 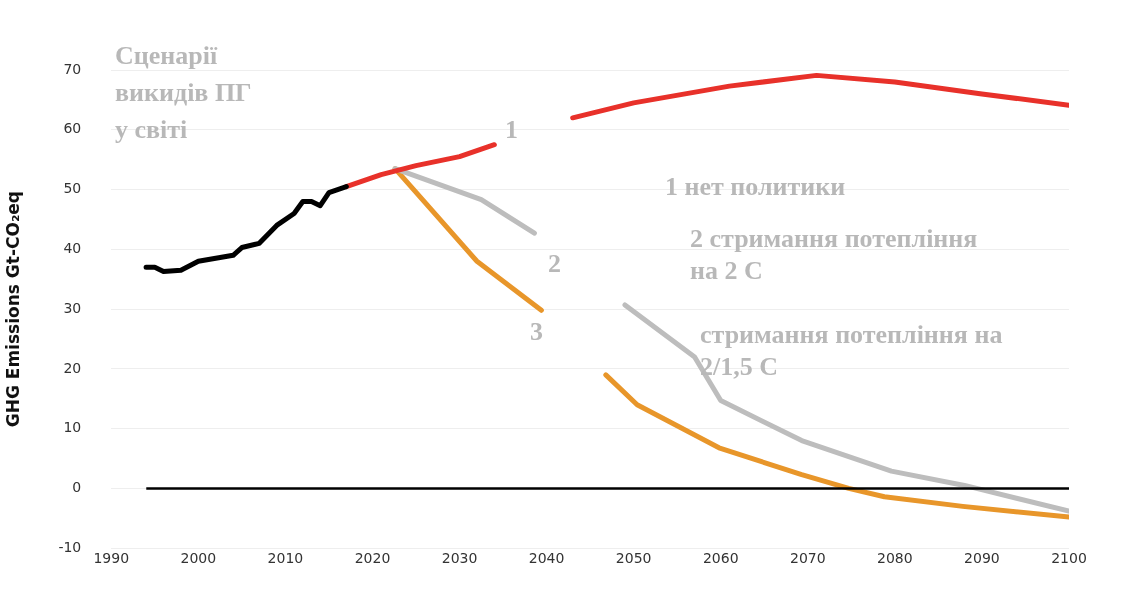 What do you see at coordinates (895, 558) in the screenshot?
I see `x-tick-label: 2080` at bounding box center [895, 558].